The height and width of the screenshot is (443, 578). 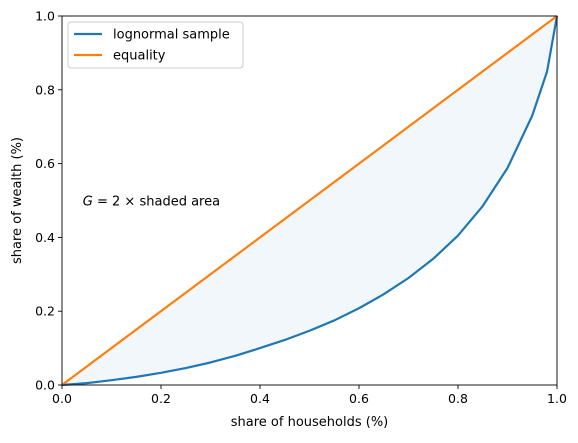 I want to click on y-tick-label: 0.4, so click(x=45, y=237).